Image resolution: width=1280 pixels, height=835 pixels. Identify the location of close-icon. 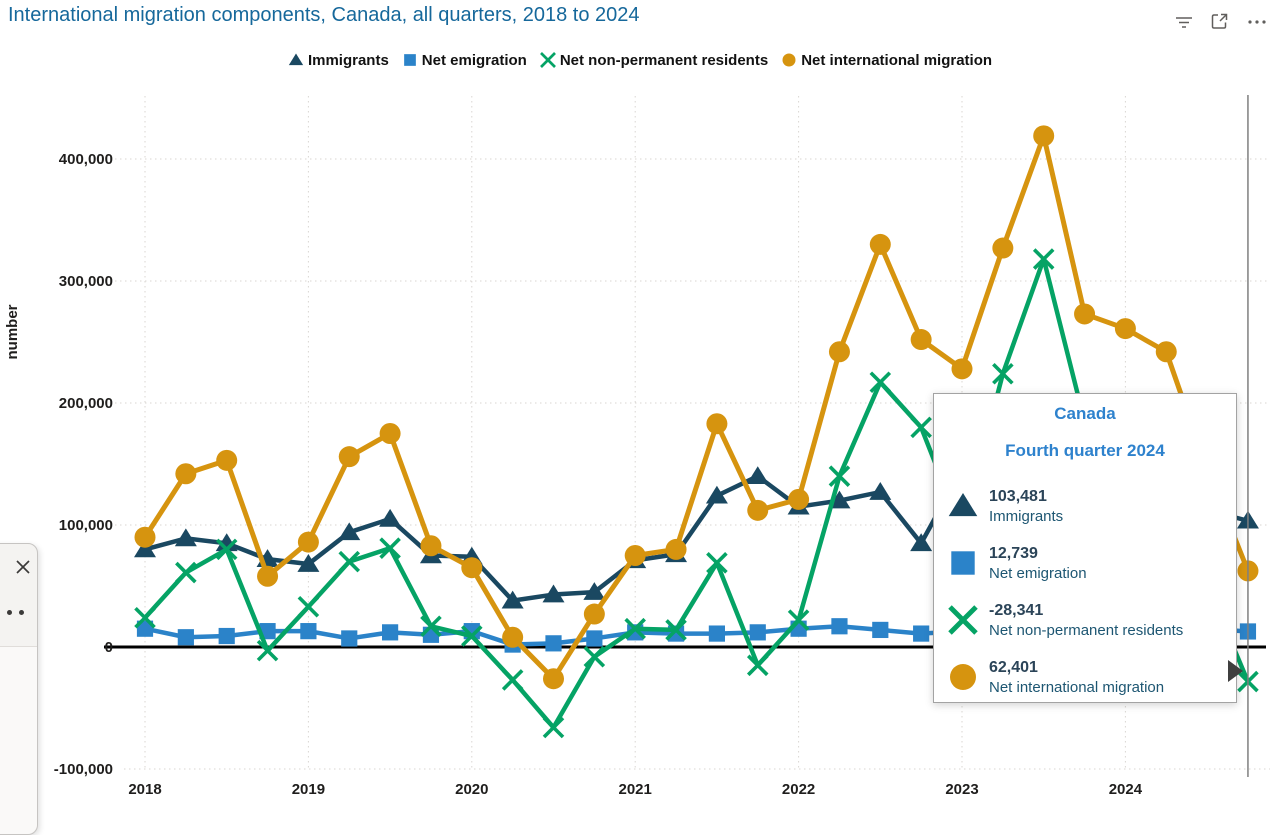
(23, 569).